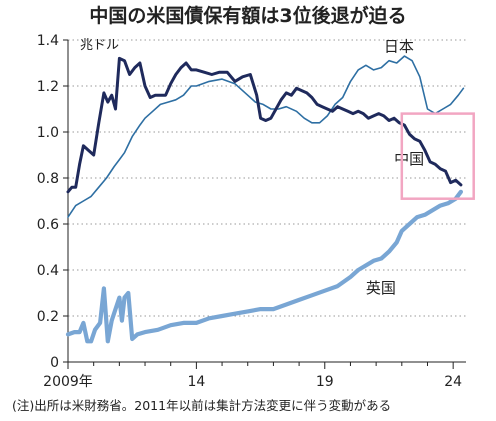 The height and width of the screenshot is (421, 496). What do you see at coordinates (99, 45) in the screenshot?
I see `y-axis-unit: 兆ドル` at bounding box center [99, 45].